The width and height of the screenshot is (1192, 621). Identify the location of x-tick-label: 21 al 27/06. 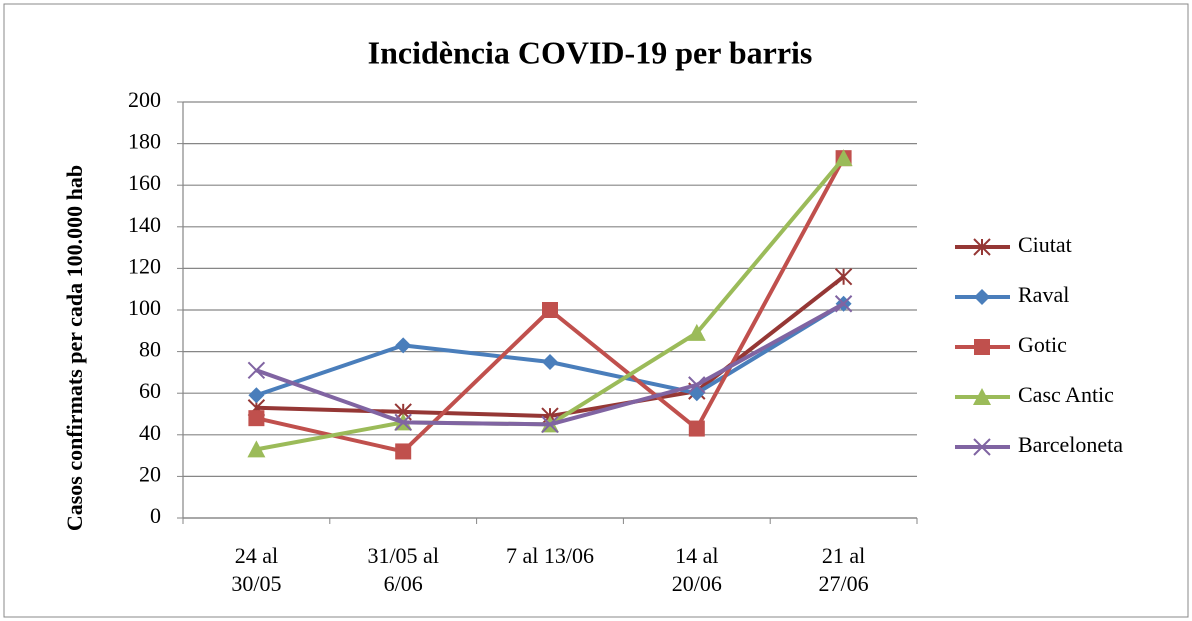
(843, 569).